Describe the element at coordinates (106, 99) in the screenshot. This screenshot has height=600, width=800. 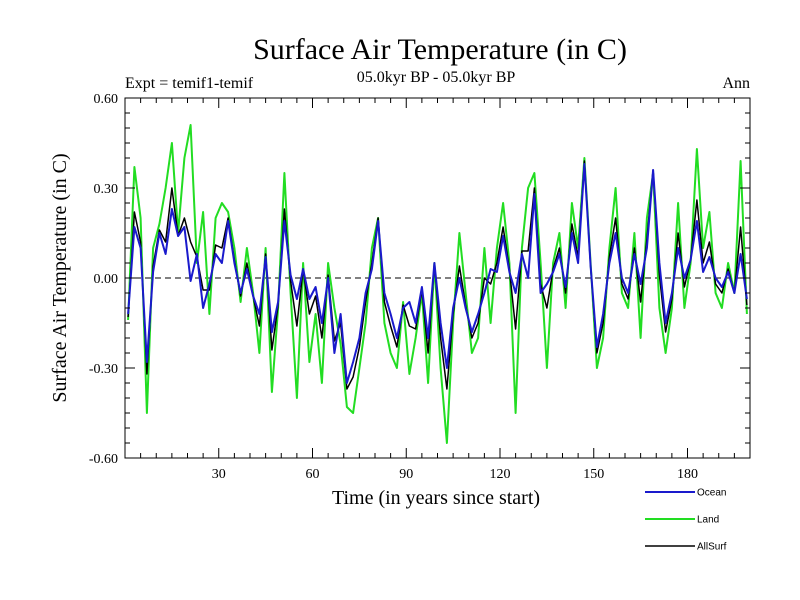
I see `y-tick-label: 0.60` at that location.